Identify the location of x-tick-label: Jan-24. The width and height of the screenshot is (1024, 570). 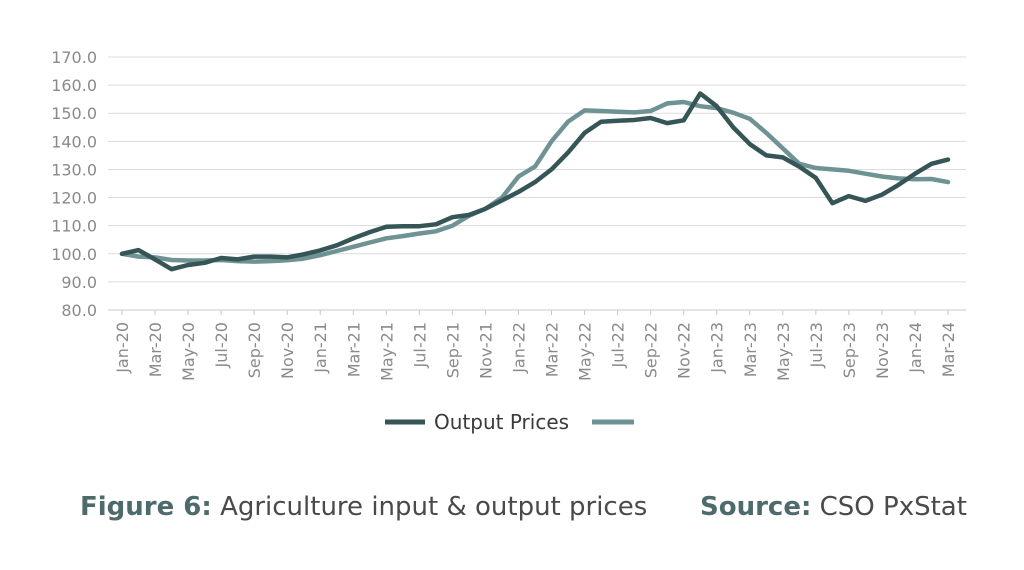
(915, 348).